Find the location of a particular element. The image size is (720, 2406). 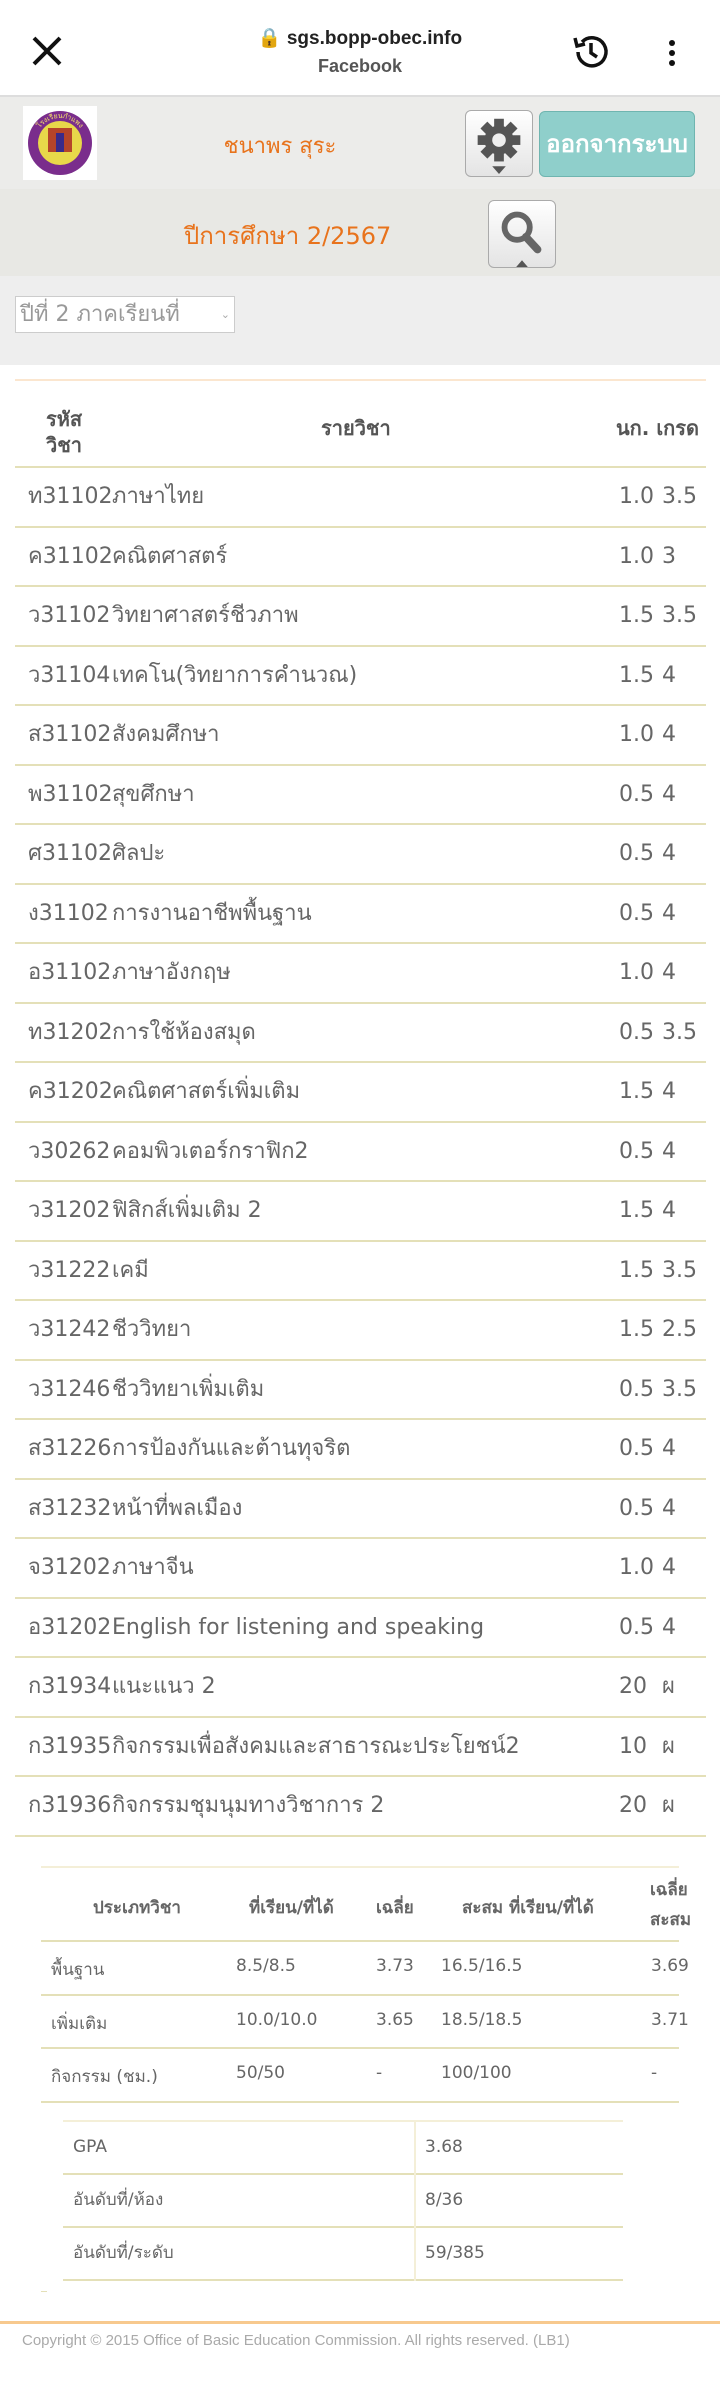

more-options-icon is located at coordinates (672, 53).